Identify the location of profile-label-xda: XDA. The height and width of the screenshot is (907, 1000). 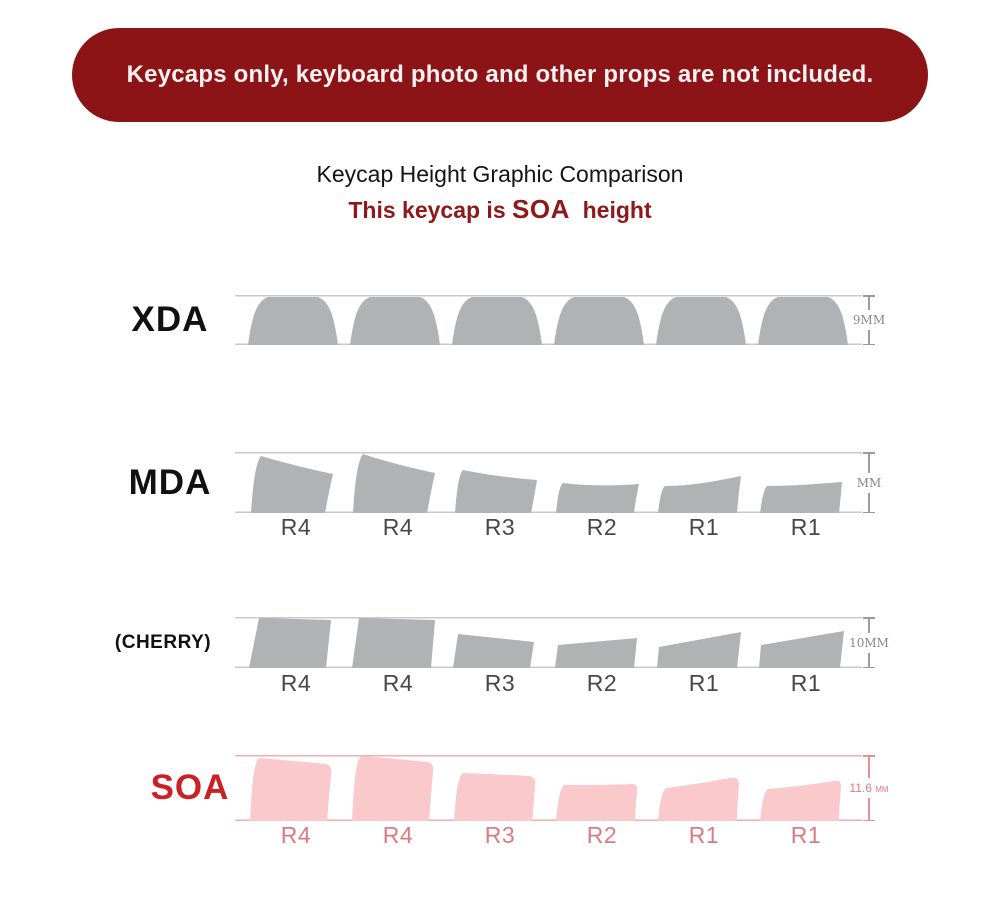
(170, 319).